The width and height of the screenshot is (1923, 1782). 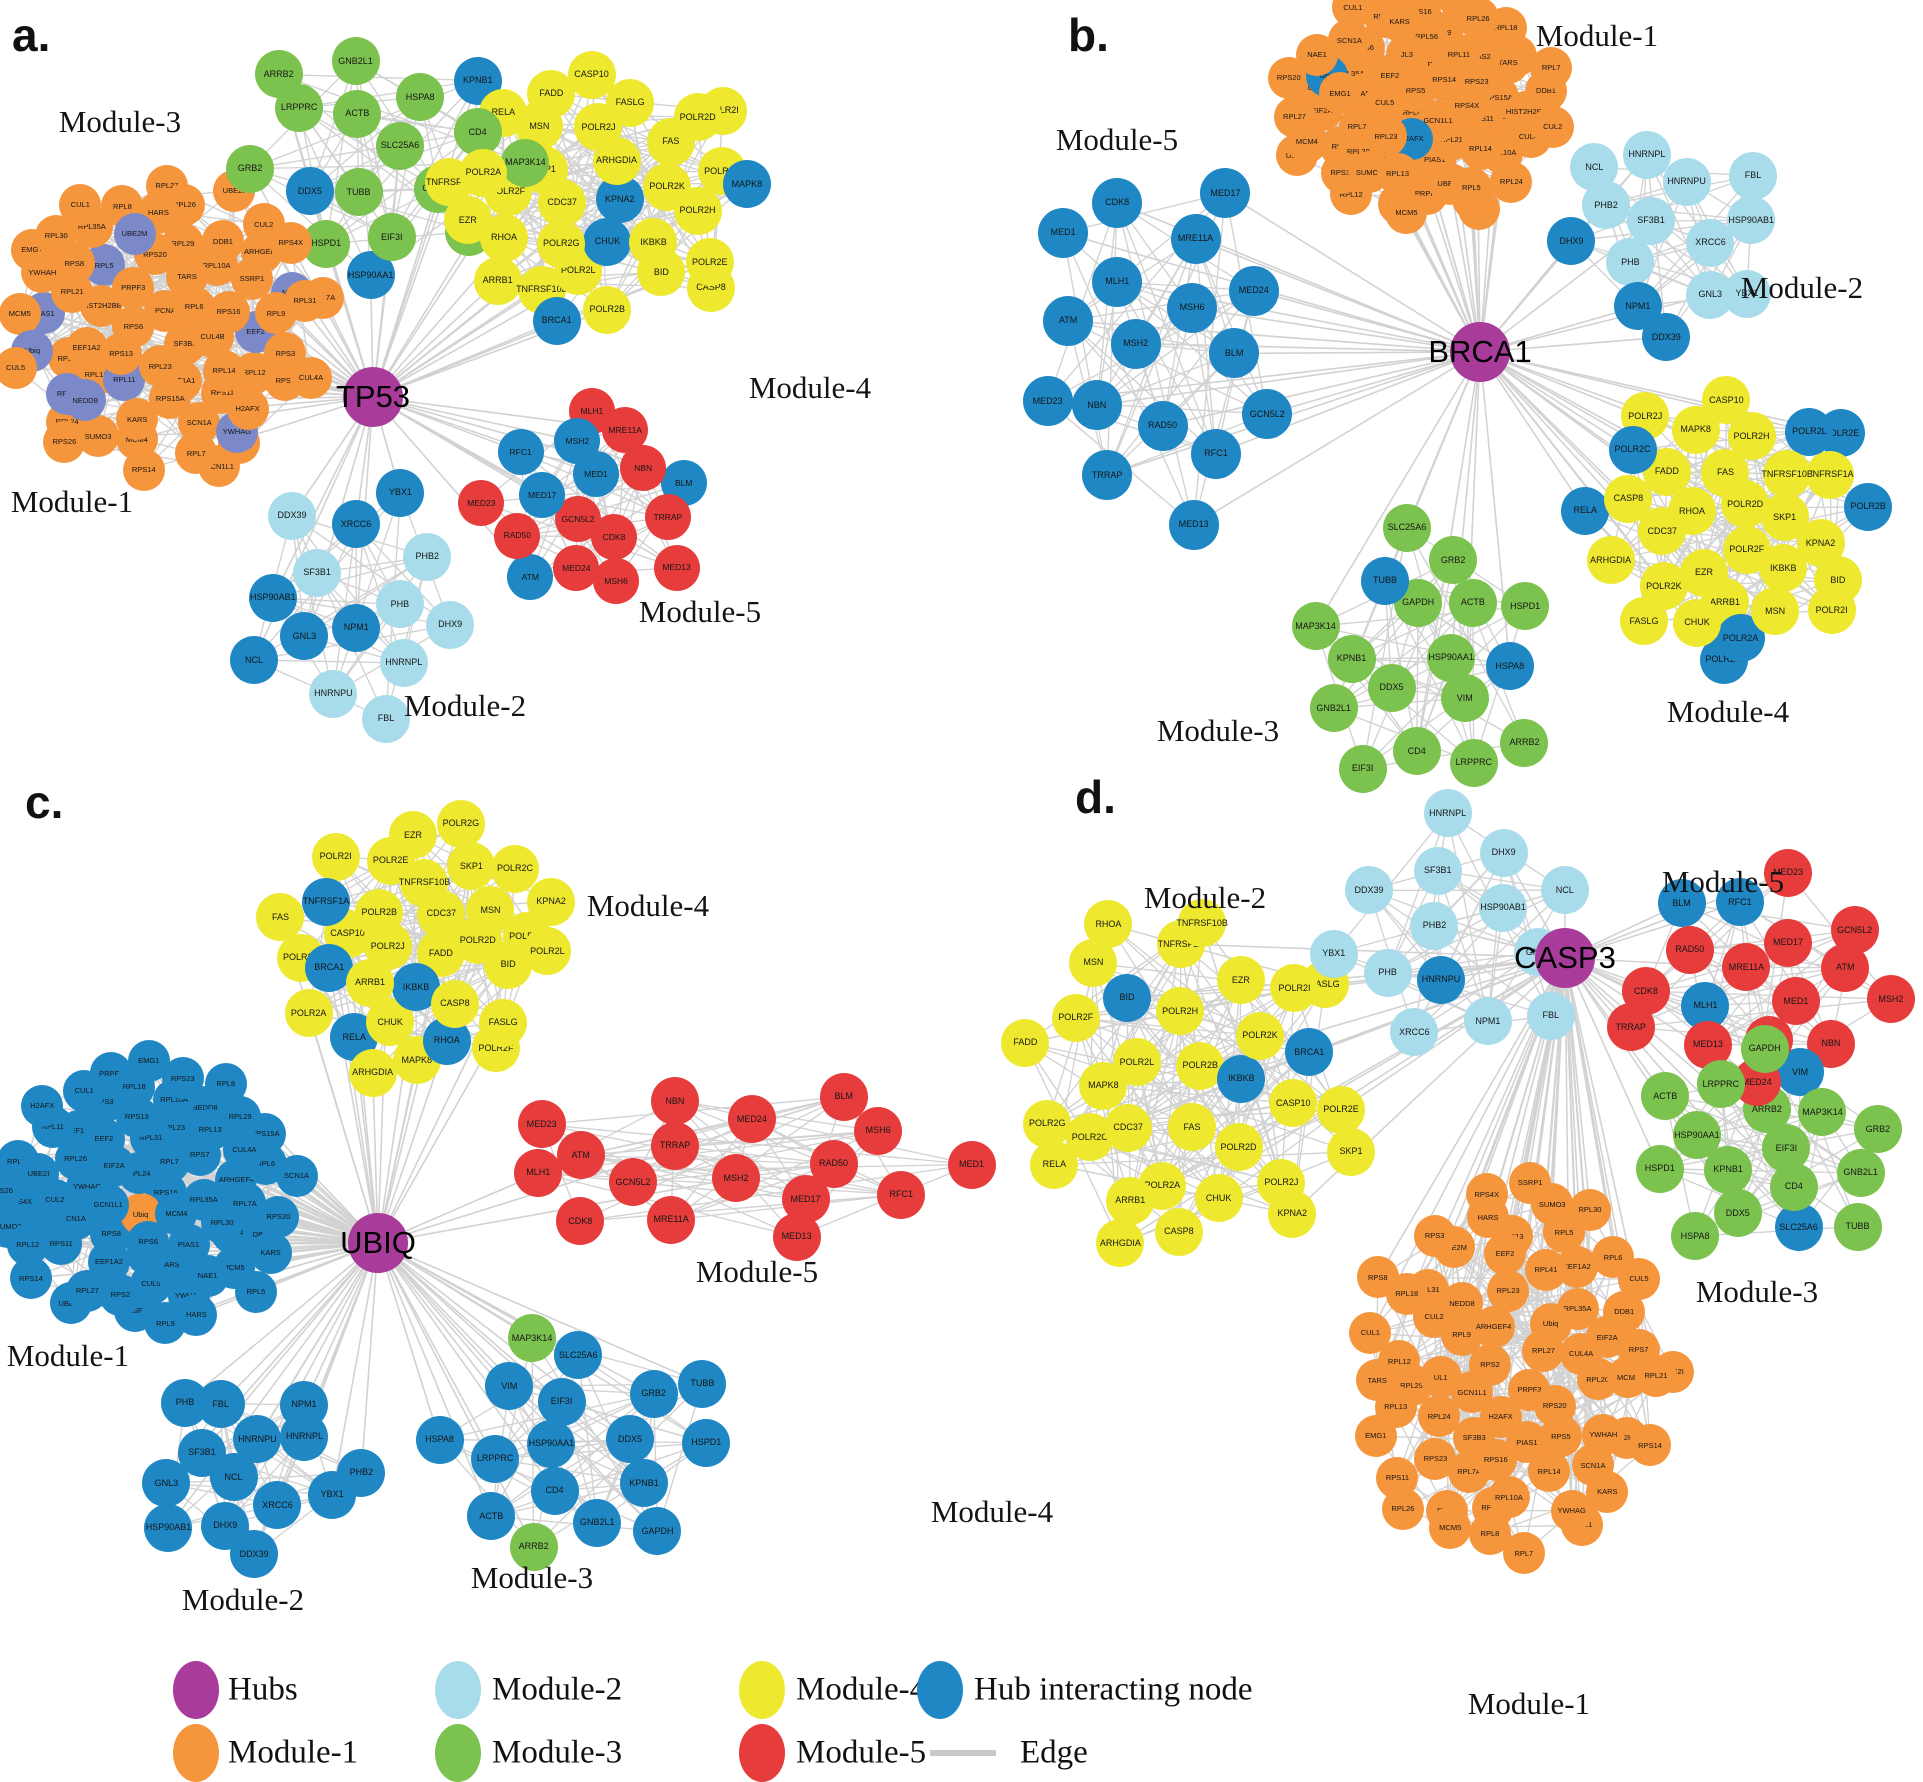 I want to click on node-faslg: FASLG, so click(x=503, y=1023).